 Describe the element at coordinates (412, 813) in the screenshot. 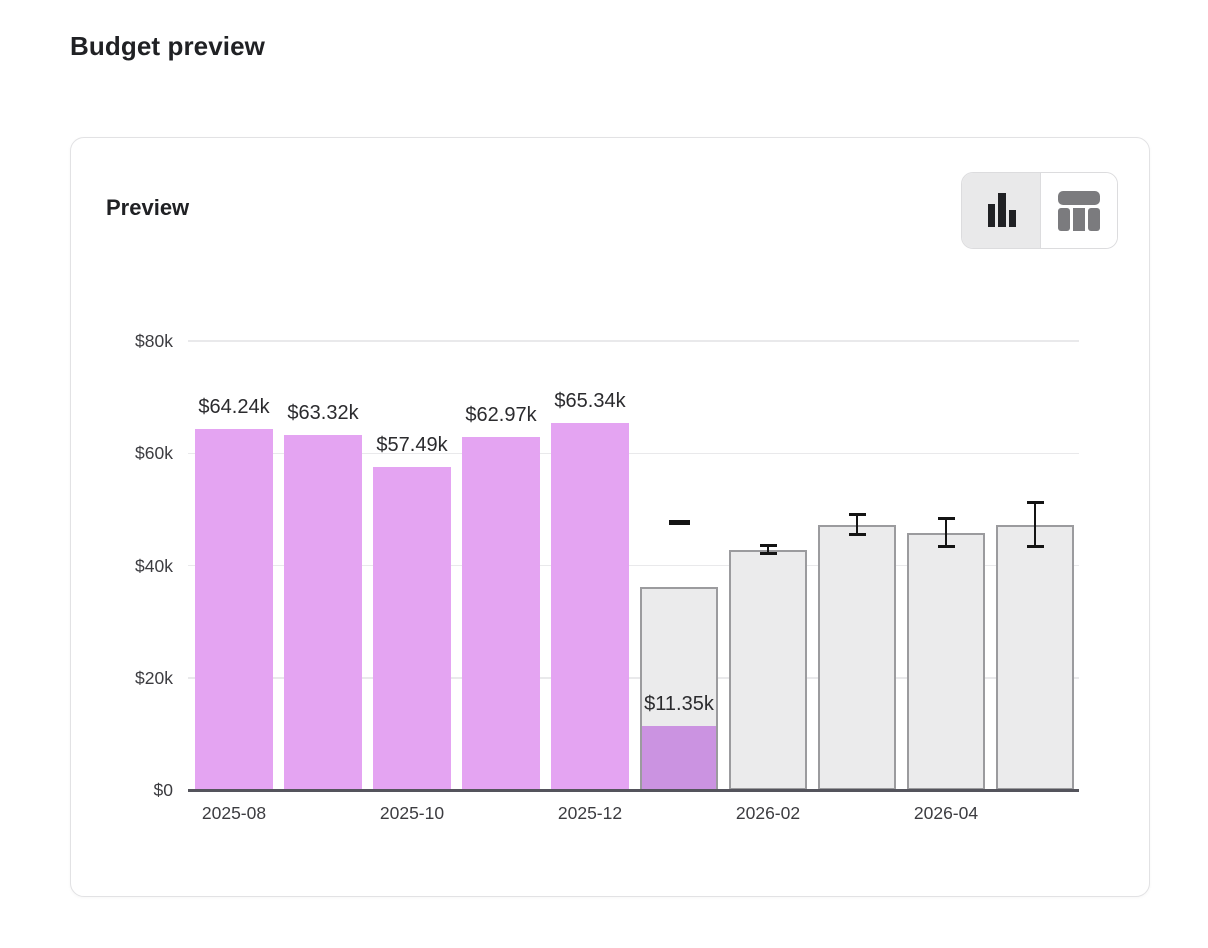

I see `x-tick-label: 2025-10` at that location.